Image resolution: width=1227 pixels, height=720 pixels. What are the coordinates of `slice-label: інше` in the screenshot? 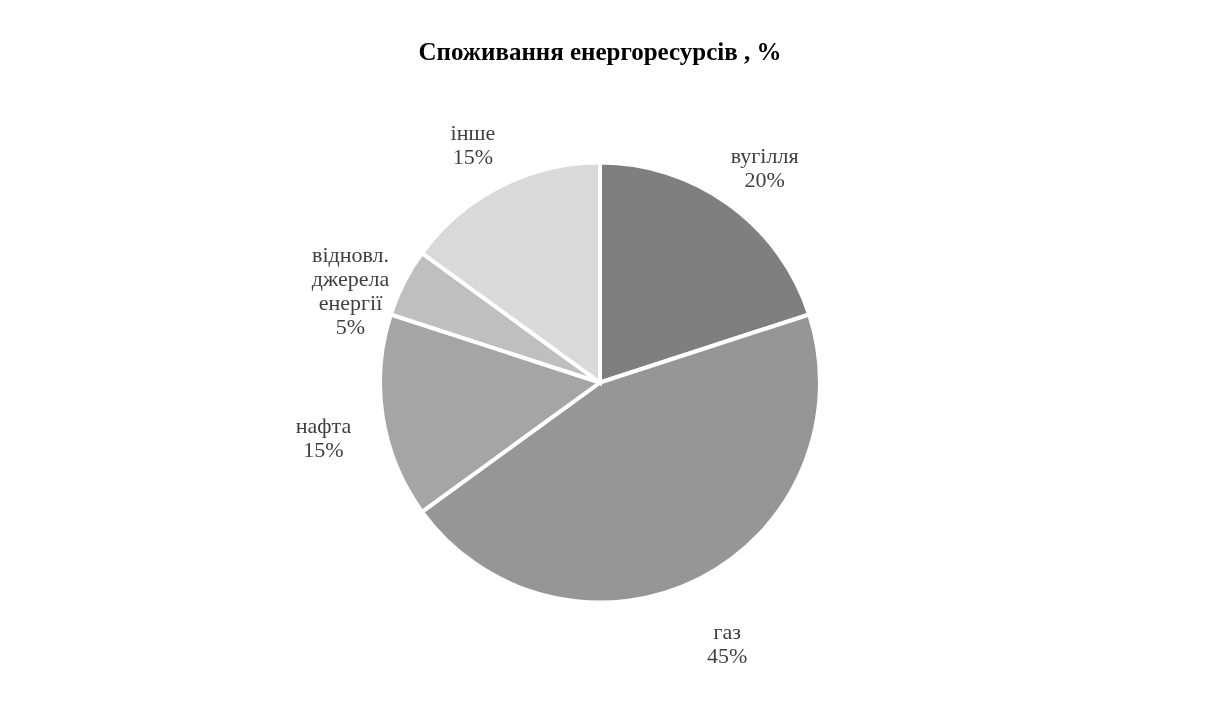 It's located at (473, 133).